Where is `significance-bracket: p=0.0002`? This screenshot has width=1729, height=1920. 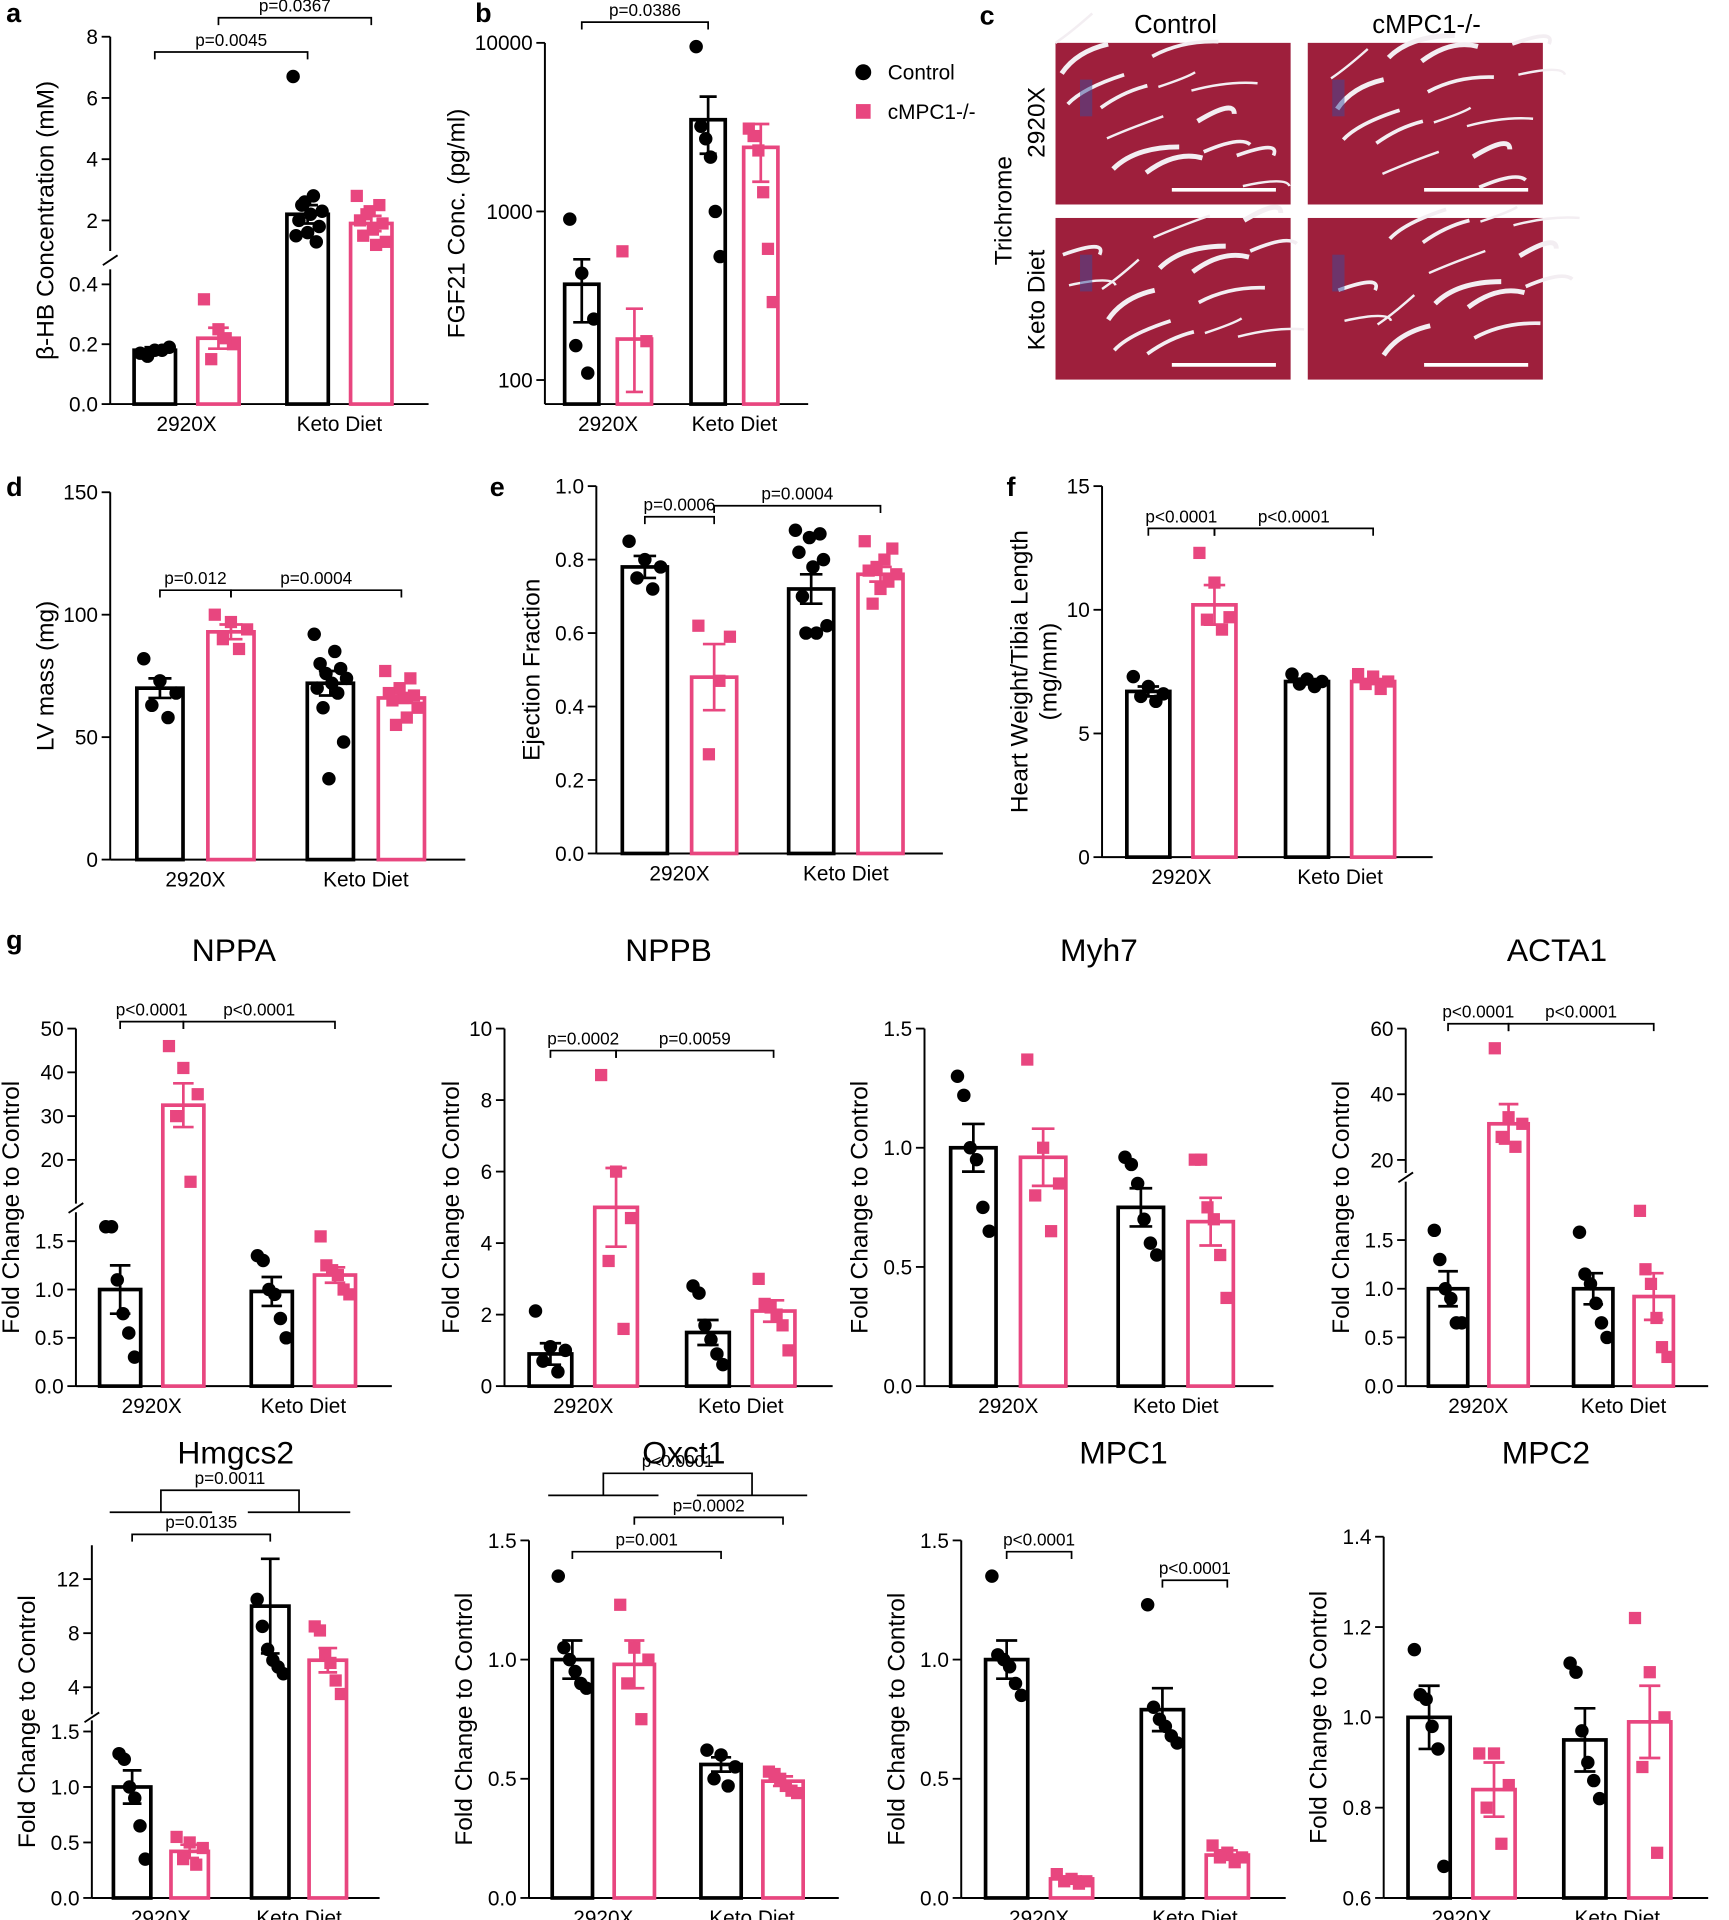
significance-bracket: p=0.0002 is located at coordinates (583, 1043).